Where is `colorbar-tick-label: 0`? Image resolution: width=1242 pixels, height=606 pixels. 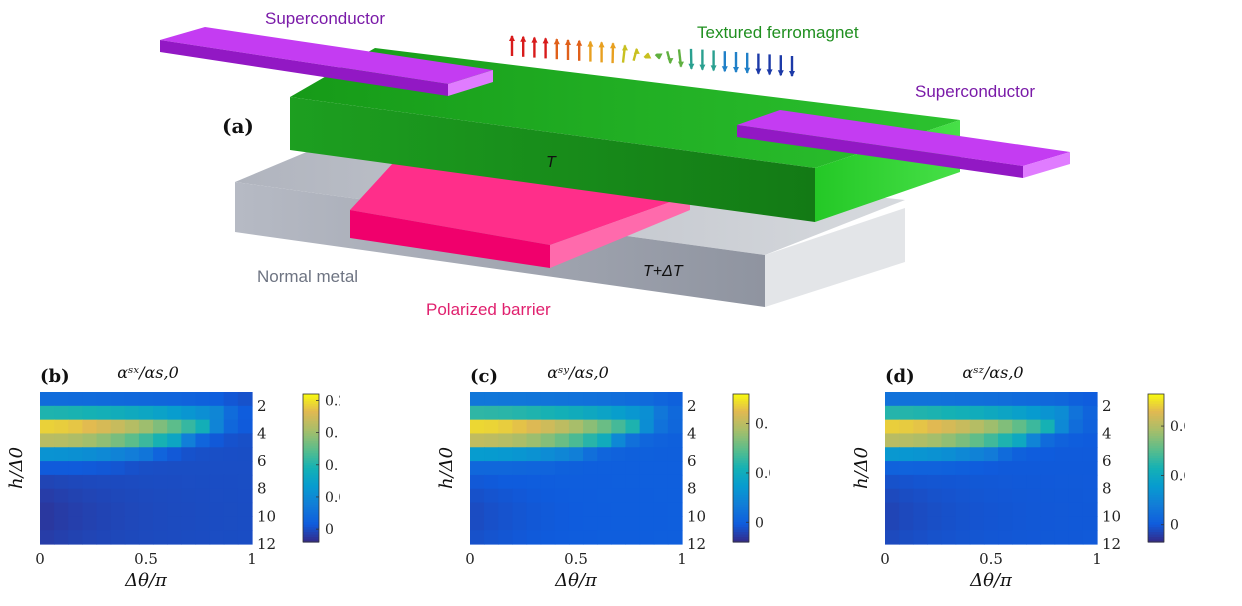 colorbar-tick-label: 0 is located at coordinates (1174, 526).